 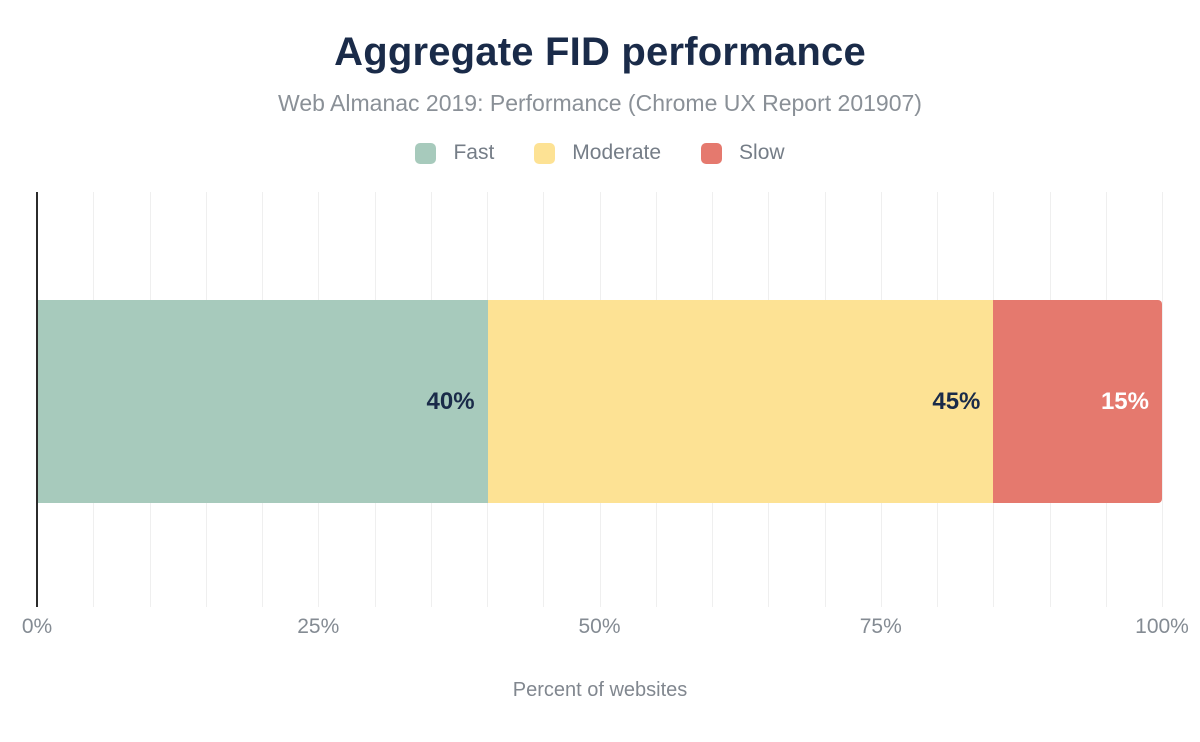 I want to click on legend-item-slow: Slow, so click(x=743, y=153).